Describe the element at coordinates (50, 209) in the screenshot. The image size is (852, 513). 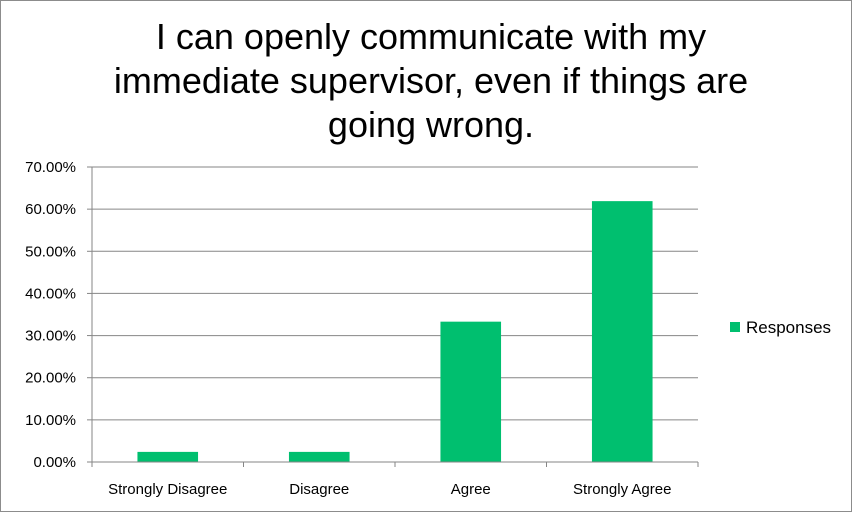
I see `y-tick-label: 60.00%` at that location.